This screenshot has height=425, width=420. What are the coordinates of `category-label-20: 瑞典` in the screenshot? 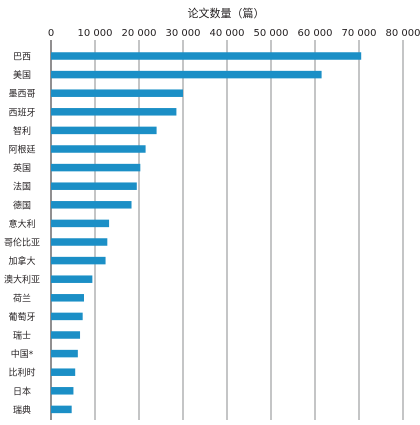 It's located at (22, 410).